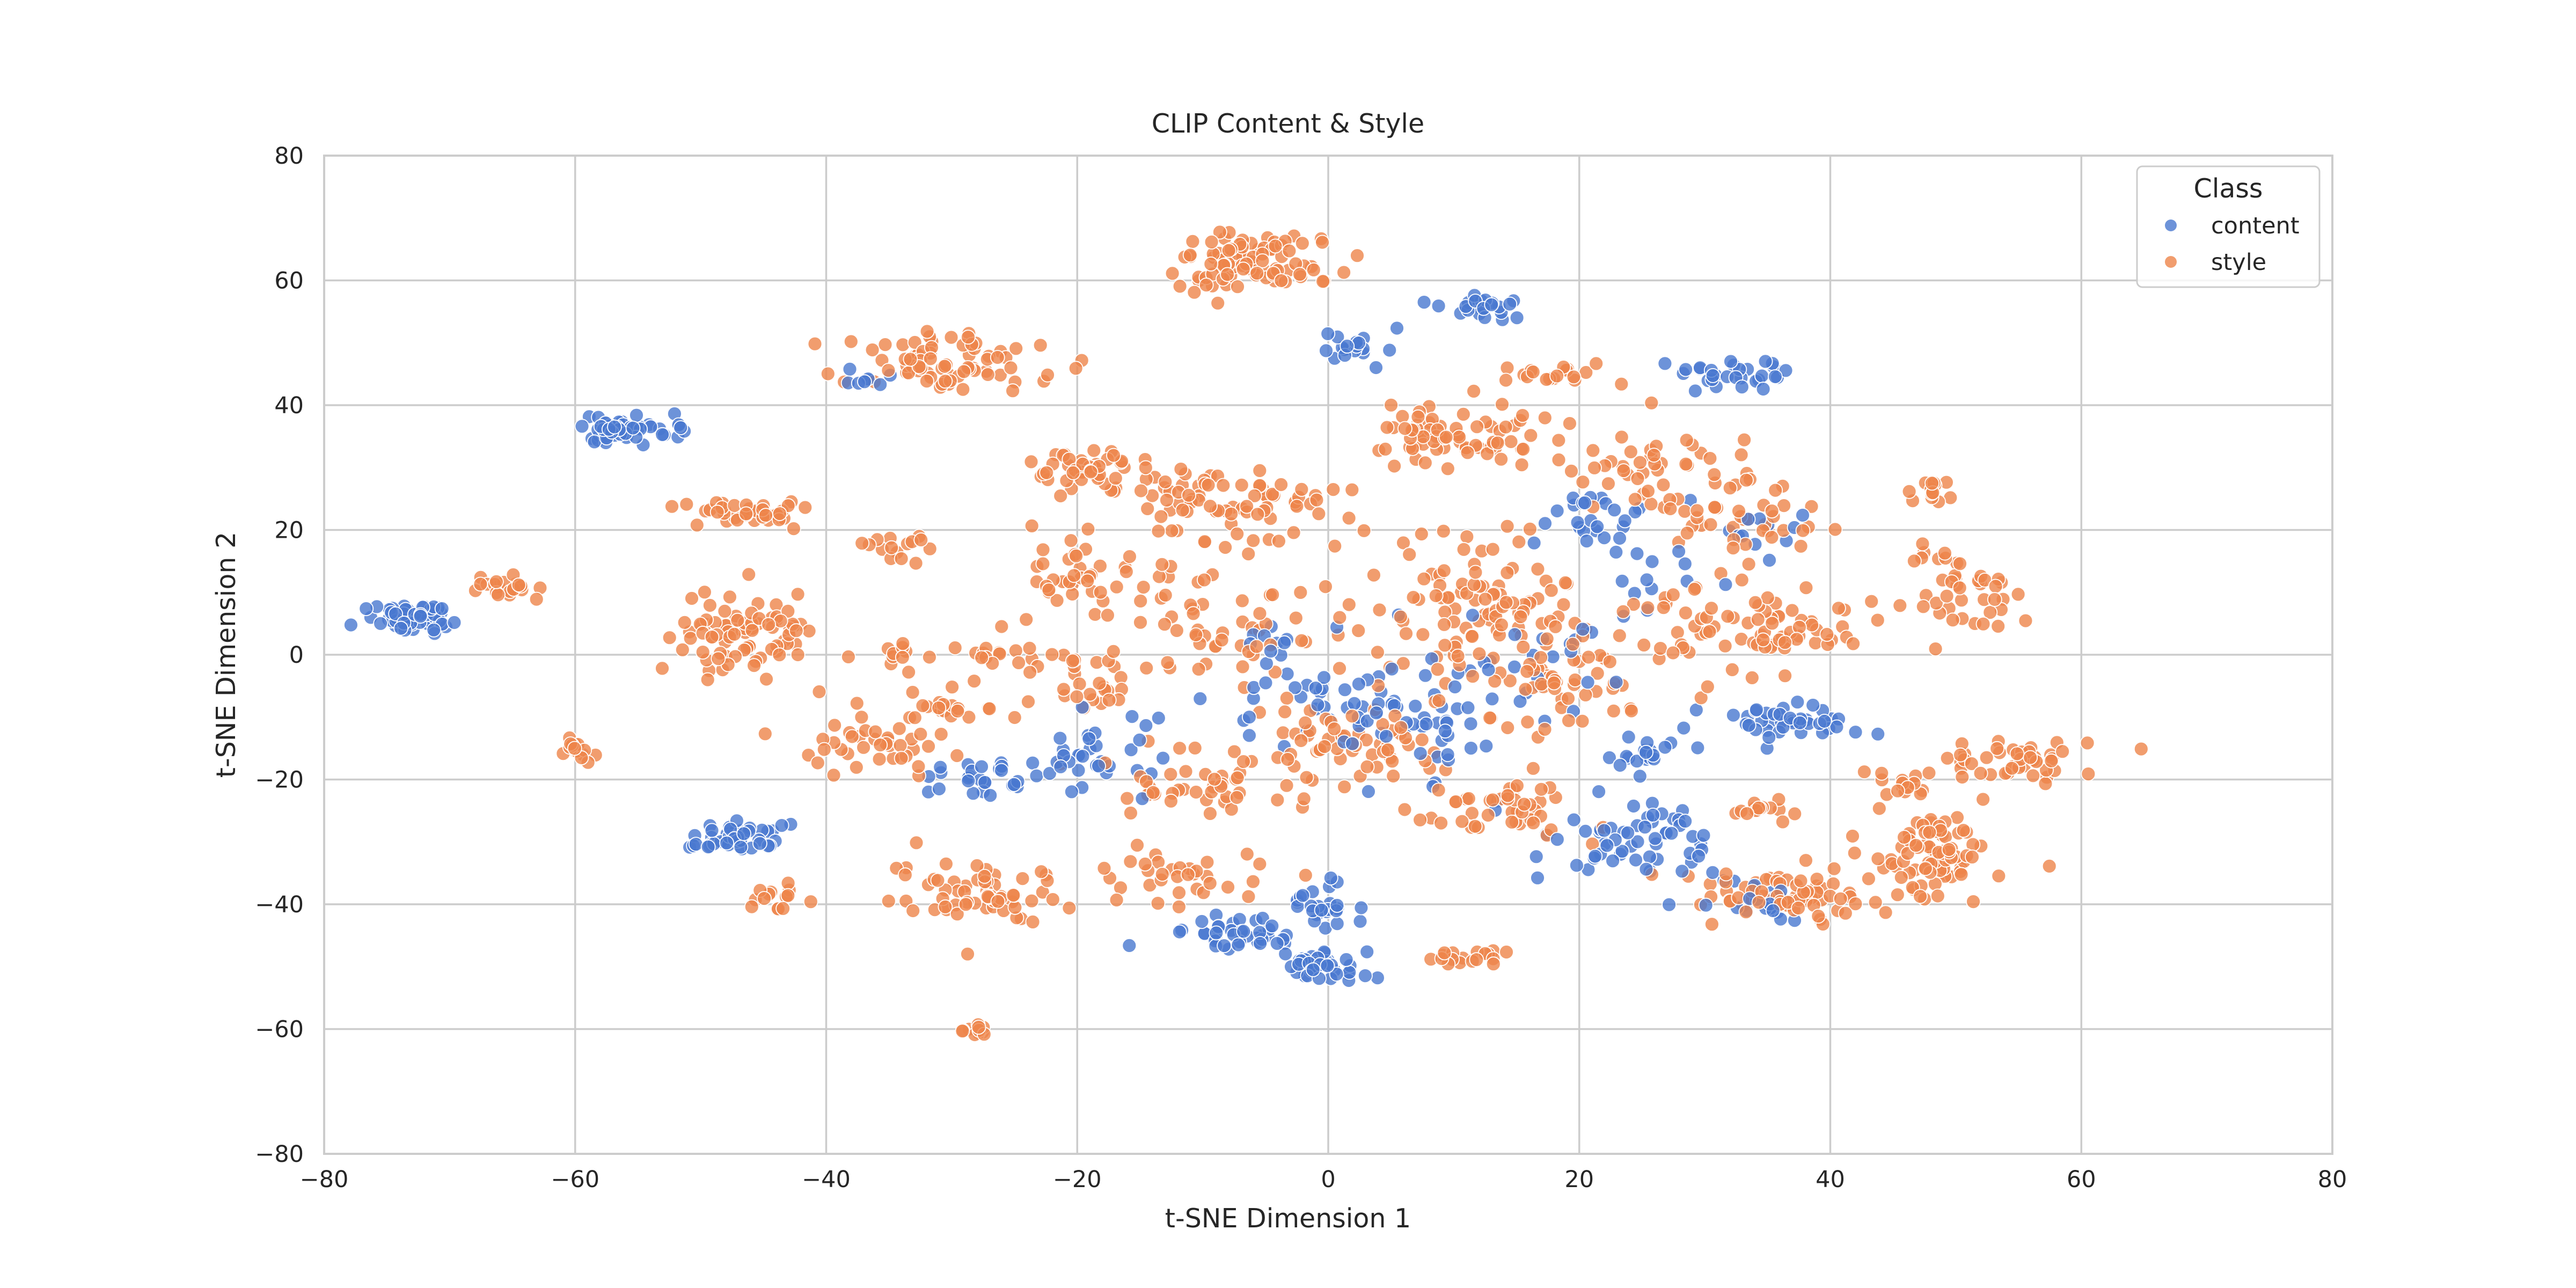 The image size is (2576, 1288). What do you see at coordinates (575, 1179) in the screenshot?
I see `x-tick-label: −60` at bounding box center [575, 1179].